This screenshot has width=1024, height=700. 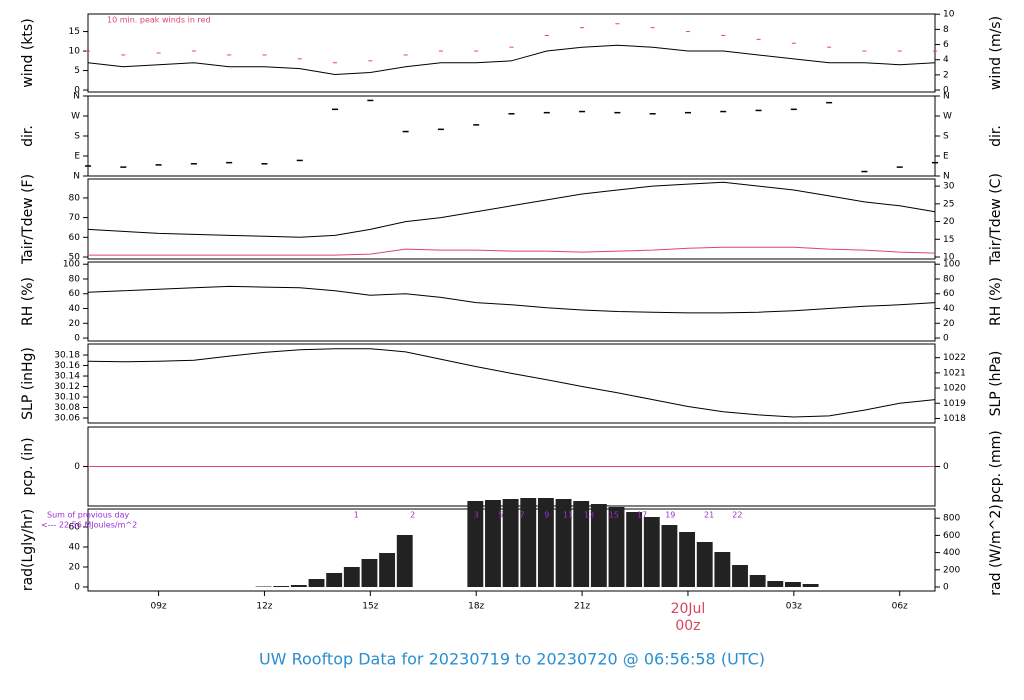 I want to click on y2-axis-label: dir., so click(x=996, y=136).